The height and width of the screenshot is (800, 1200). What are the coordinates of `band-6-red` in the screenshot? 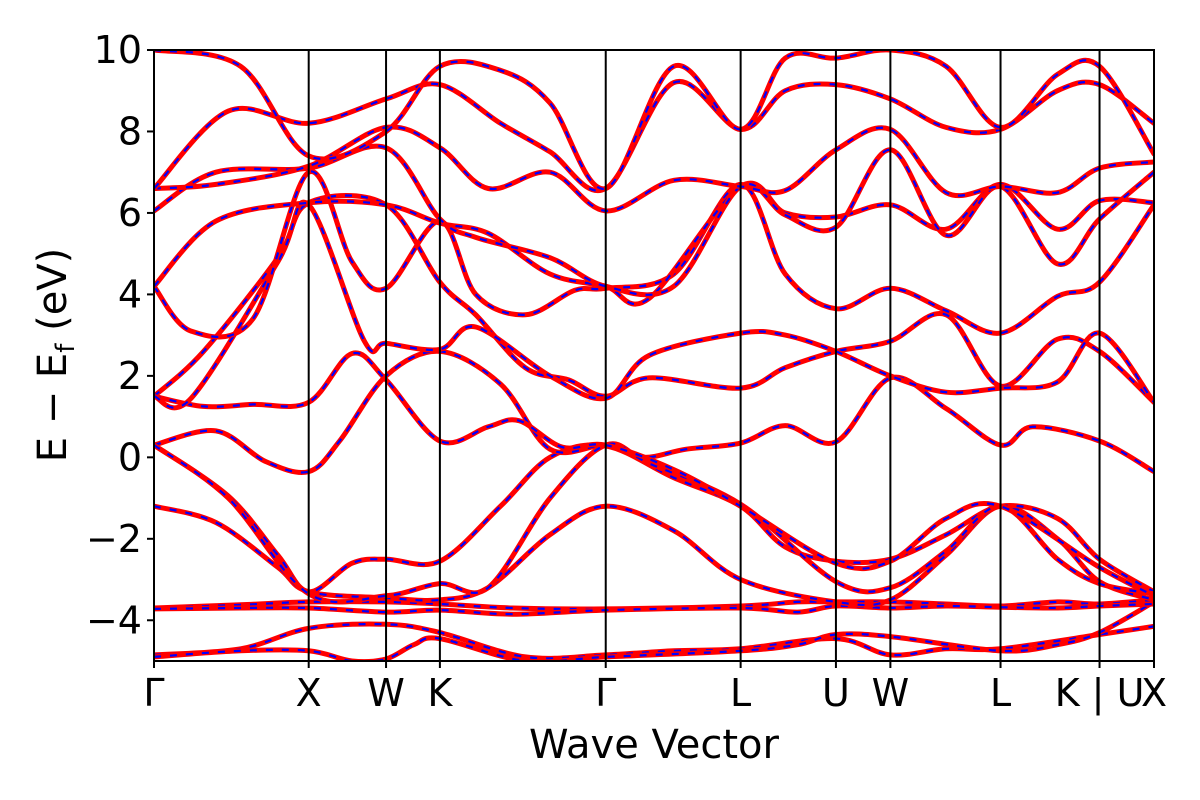 It's located at (654, 411).